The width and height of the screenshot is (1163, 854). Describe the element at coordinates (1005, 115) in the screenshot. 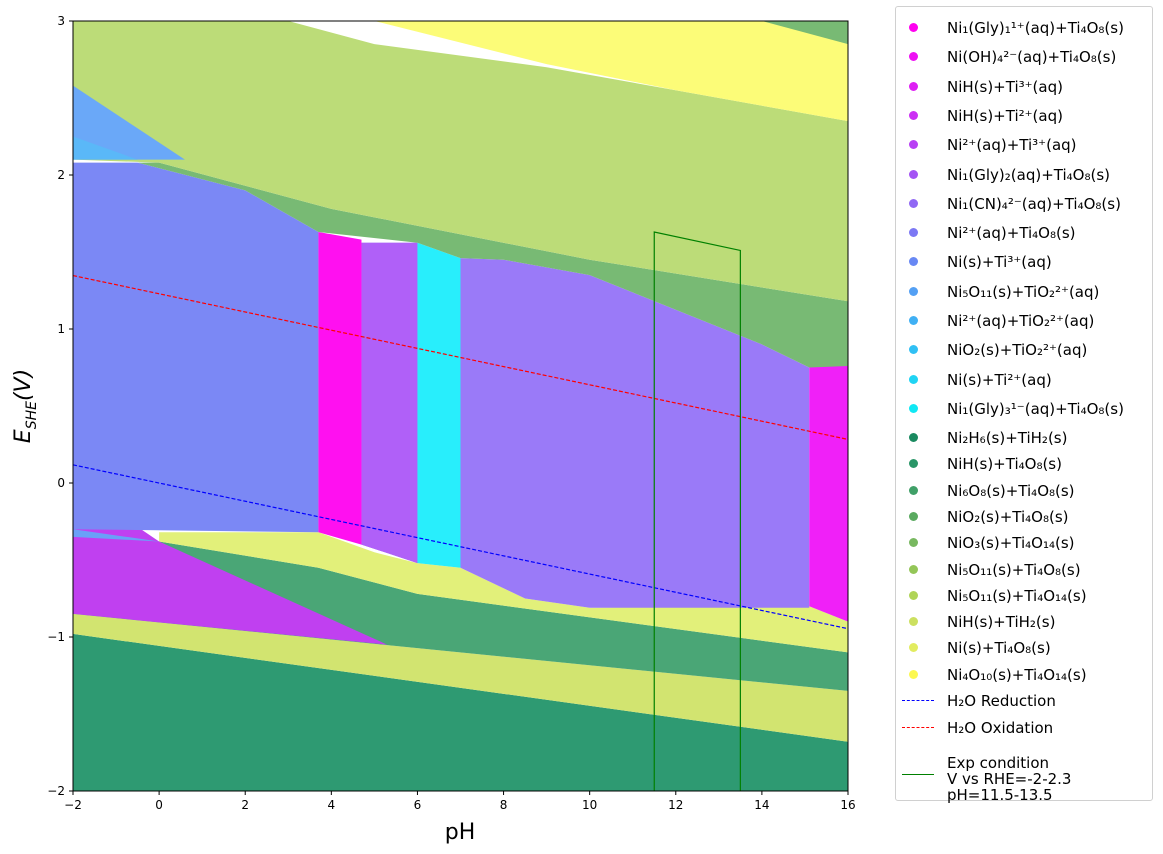

I see `legend-label: NiH(s)+Ti²⁺(aq)` at that location.